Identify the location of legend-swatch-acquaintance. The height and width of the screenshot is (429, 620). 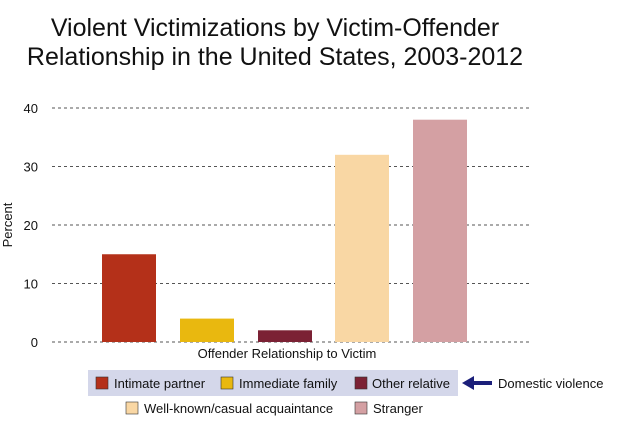
(132, 408).